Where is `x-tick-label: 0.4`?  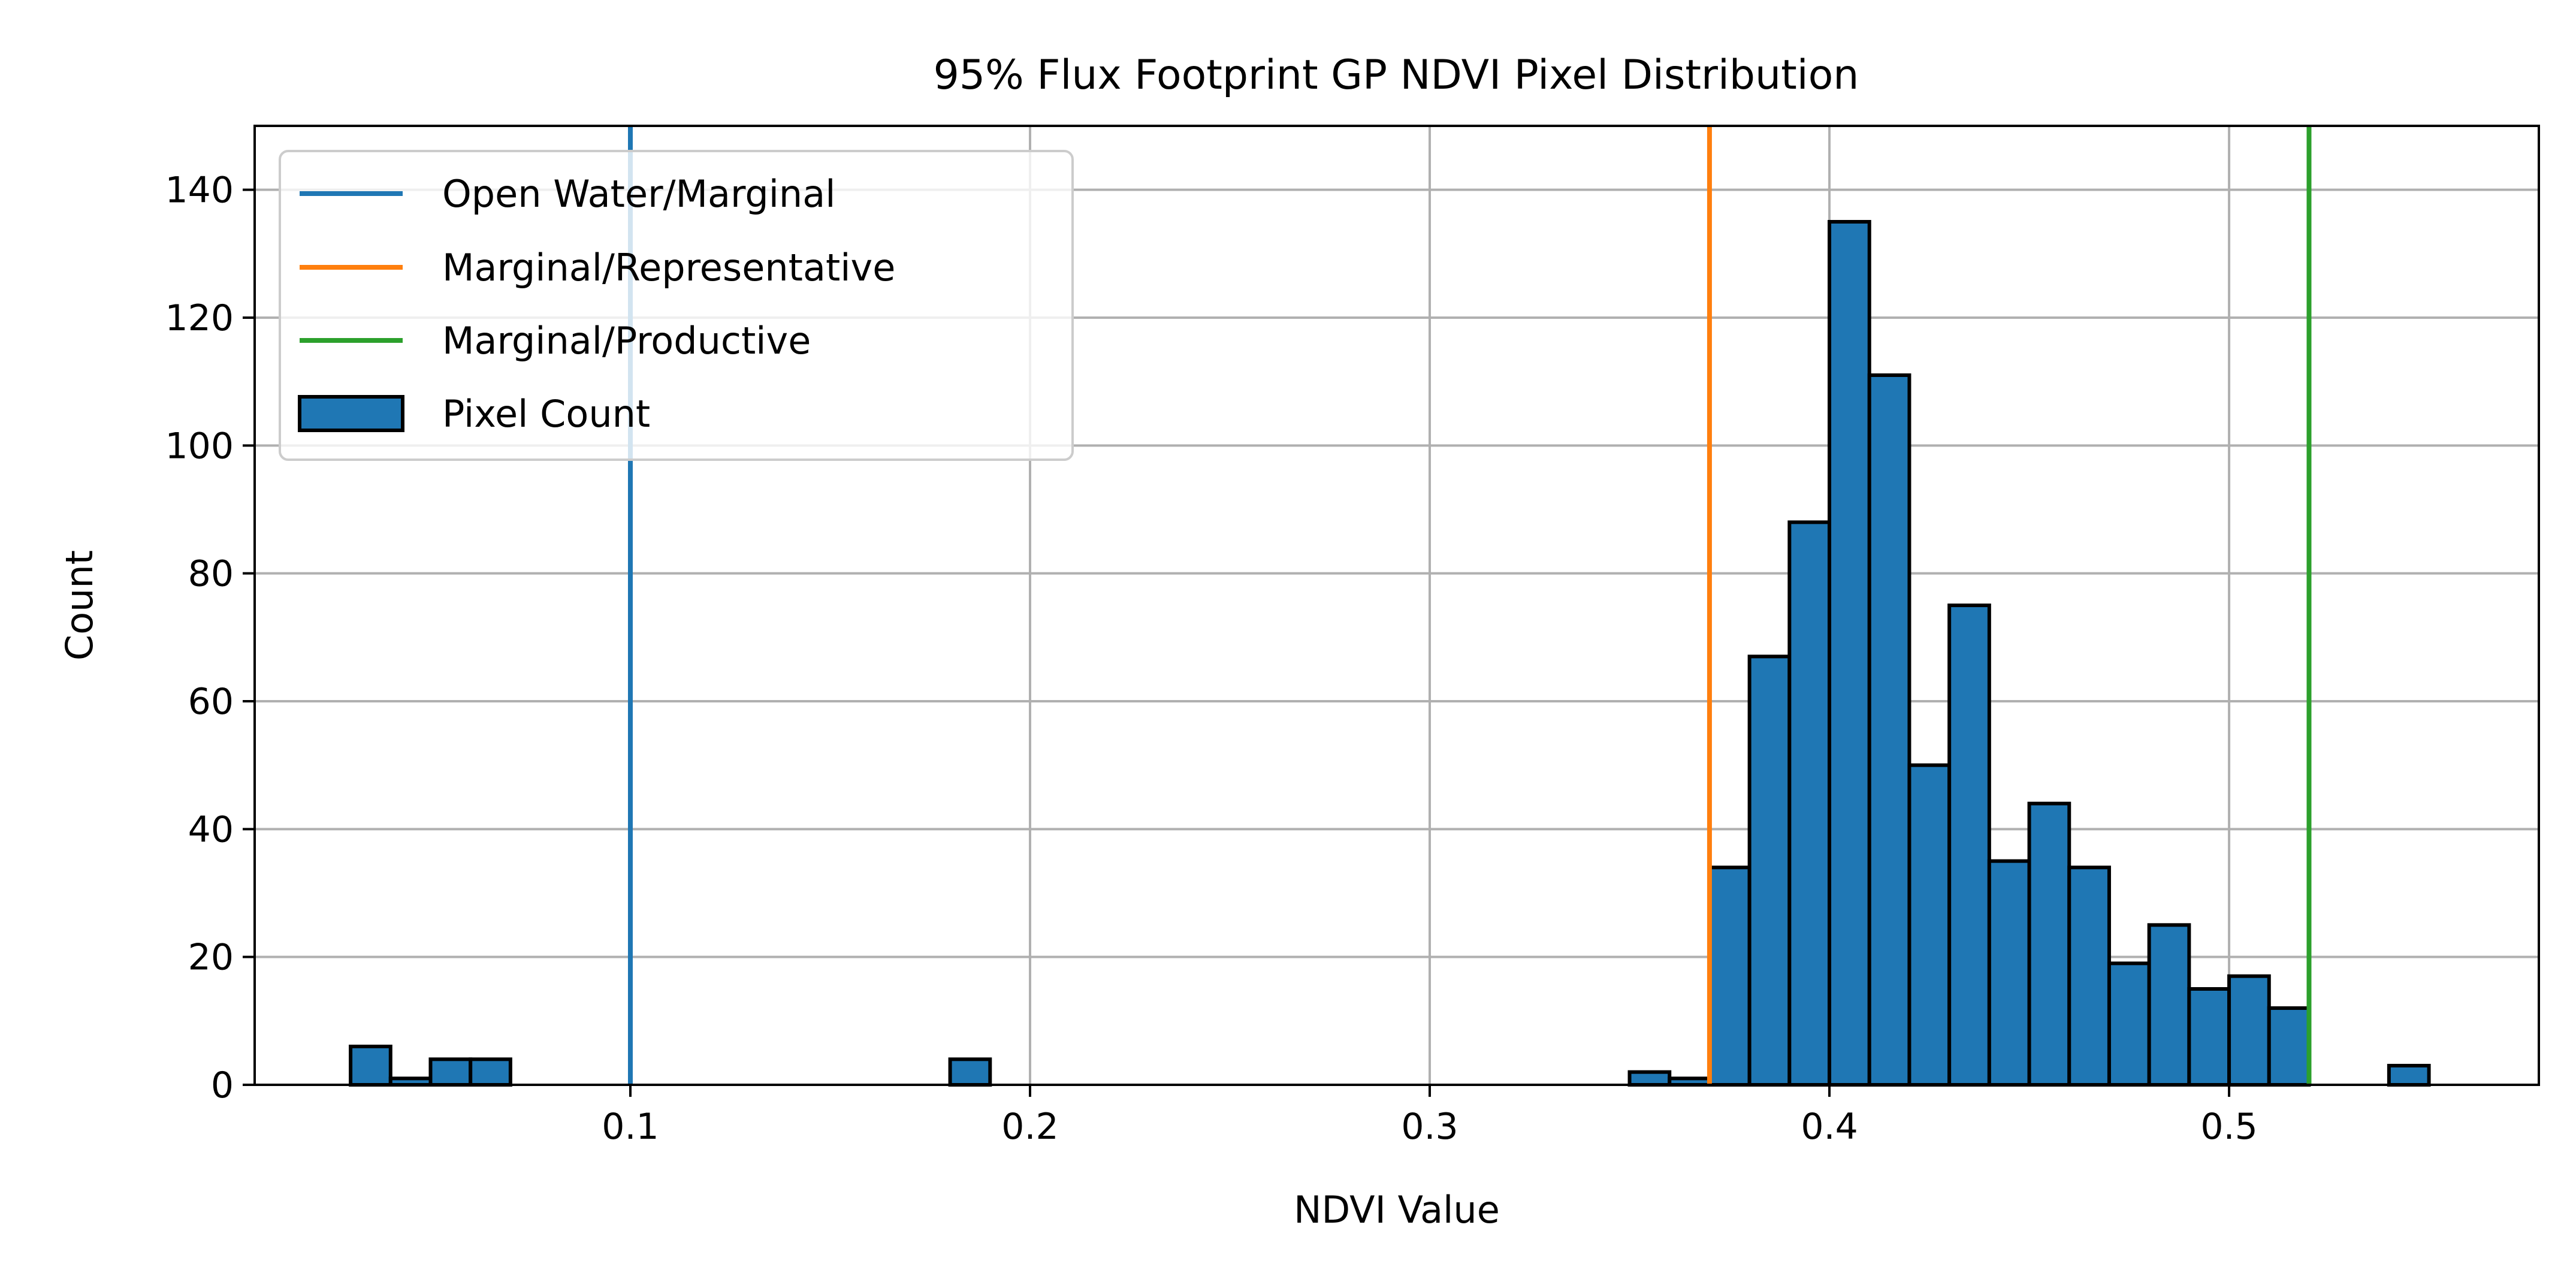 x-tick-label: 0.4 is located at coordinates (1830, 1127).